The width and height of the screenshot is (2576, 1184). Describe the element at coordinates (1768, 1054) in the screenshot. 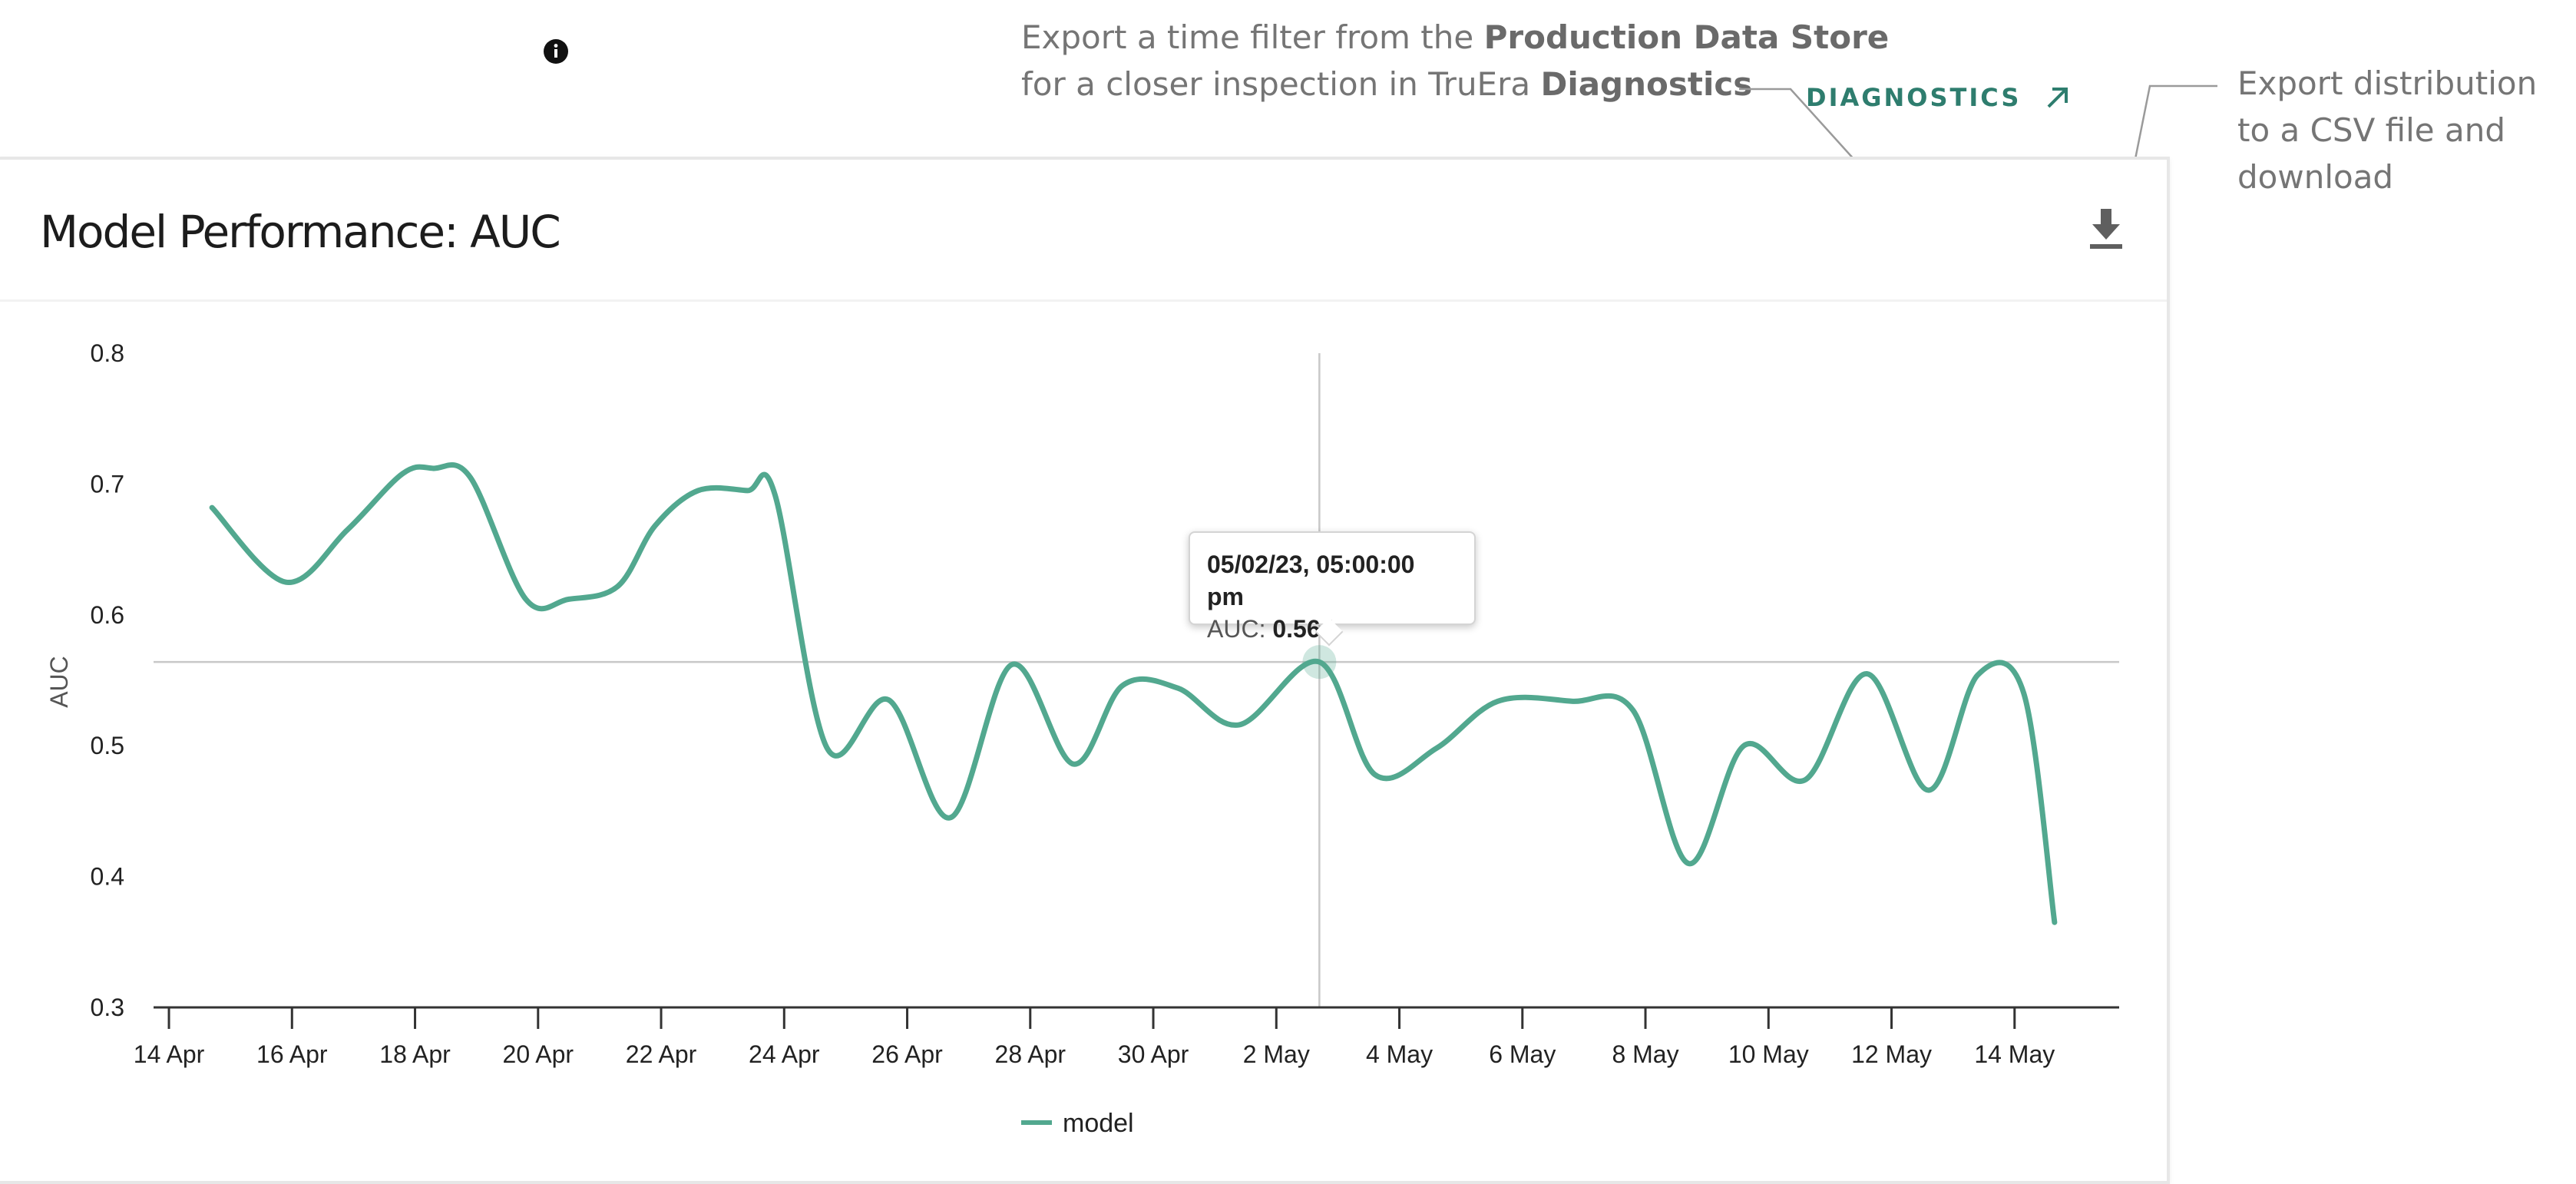

I see `x-tick-label: 10 May` at that location.